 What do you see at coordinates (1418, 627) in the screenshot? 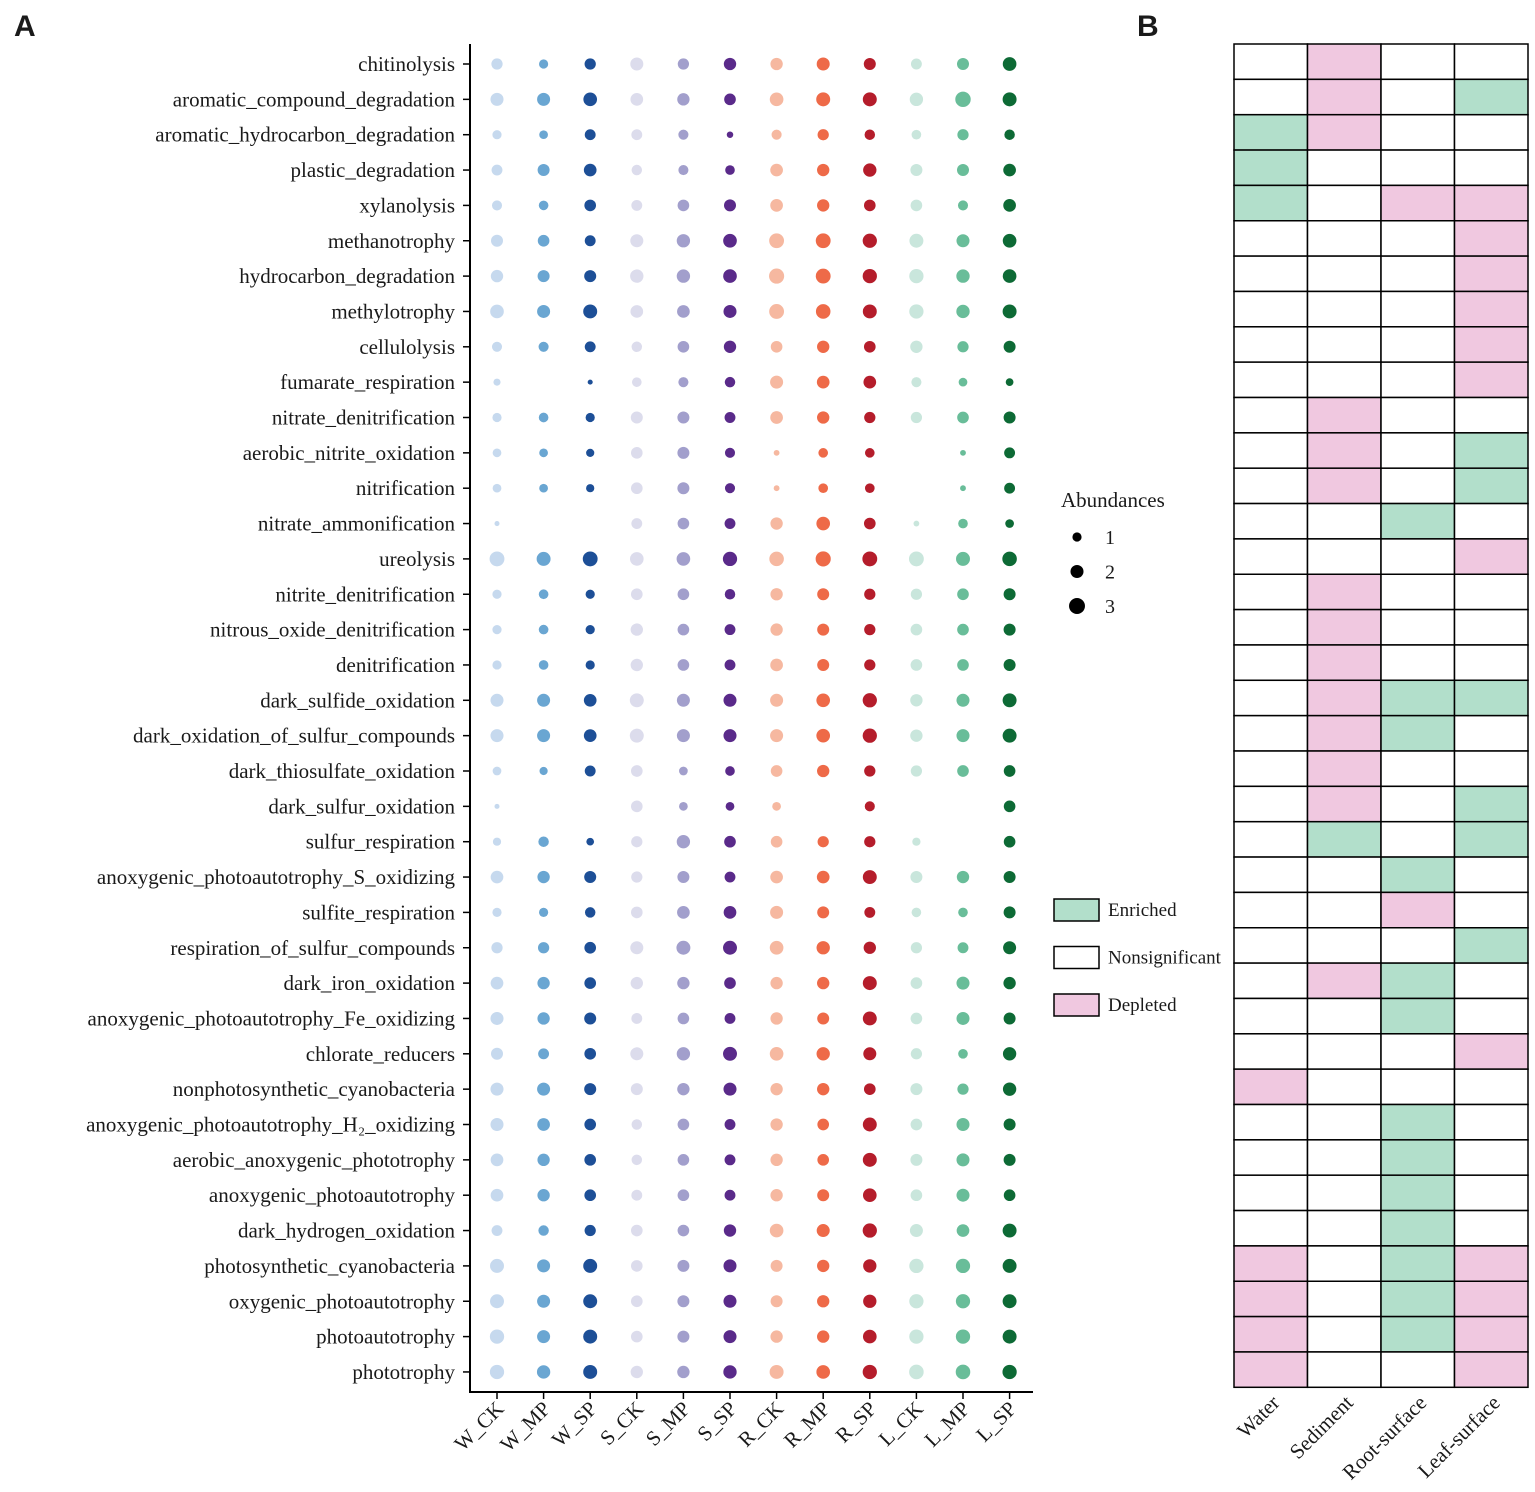
I see `heatmap-cell-nitrous-oxide-denitrification-root-surface` at bounding box center [1418, 627].